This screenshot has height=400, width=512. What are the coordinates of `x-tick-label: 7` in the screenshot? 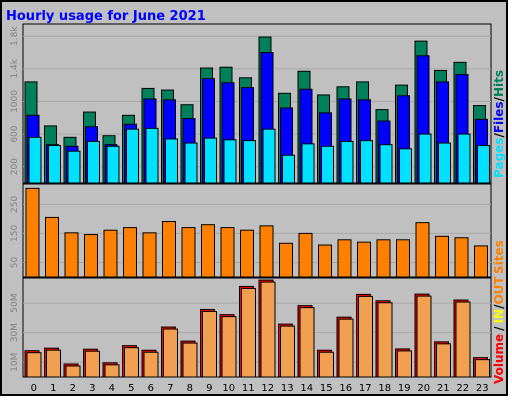 It's located at (170, 388).